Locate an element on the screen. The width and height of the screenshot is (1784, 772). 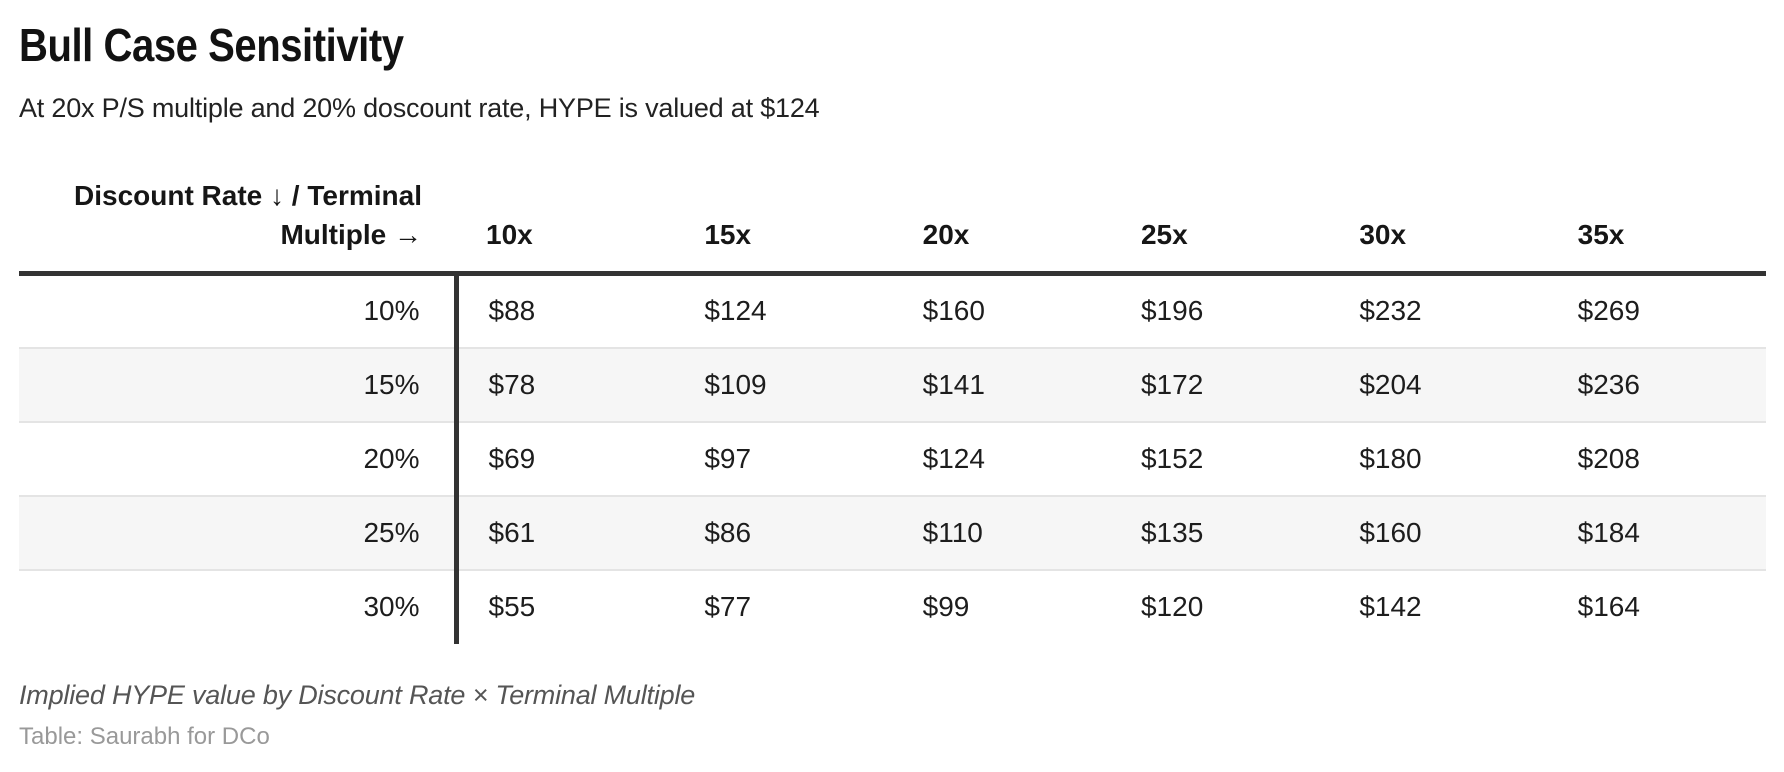
table-cell: $172 is located at coordinates (1172, 384).